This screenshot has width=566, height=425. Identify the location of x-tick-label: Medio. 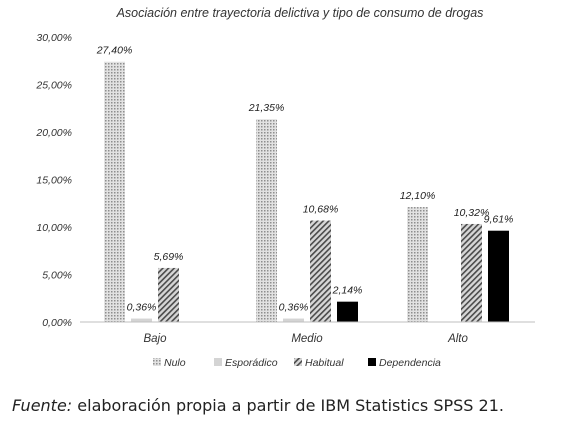
(307, 339).